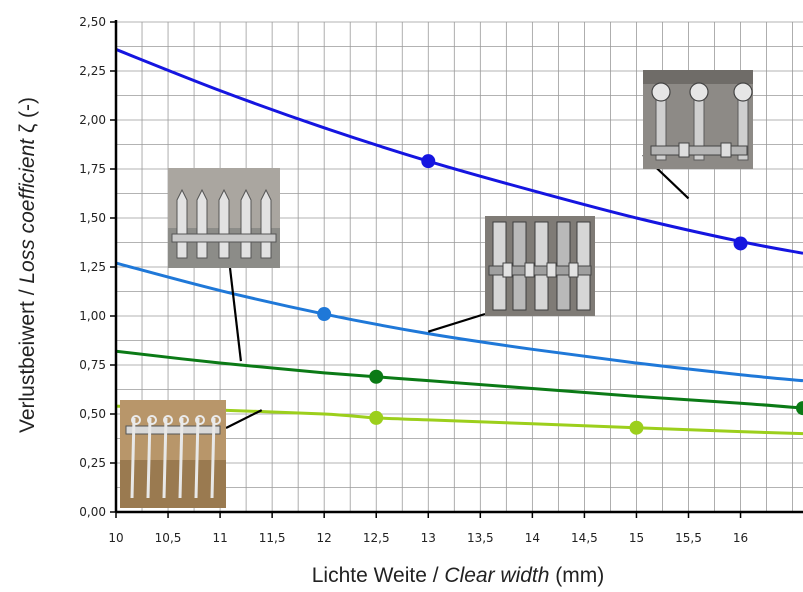 The width and height of the screenshot is (803, 592). Describe the element at coordinates (224, 218) in the screenshot. I see `photo-rake-pointed-bars` at that location.